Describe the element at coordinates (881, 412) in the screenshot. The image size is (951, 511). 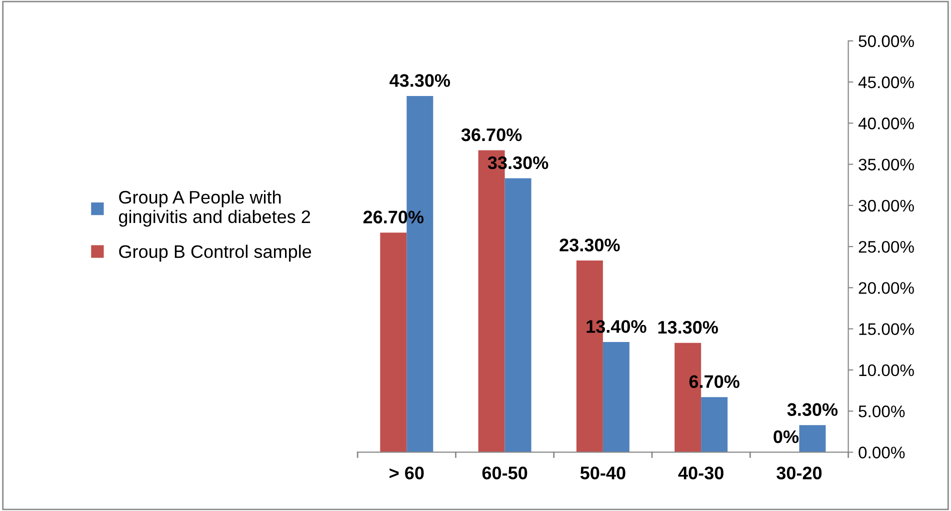
I see `y-tick-label: 5.00%` at that location.